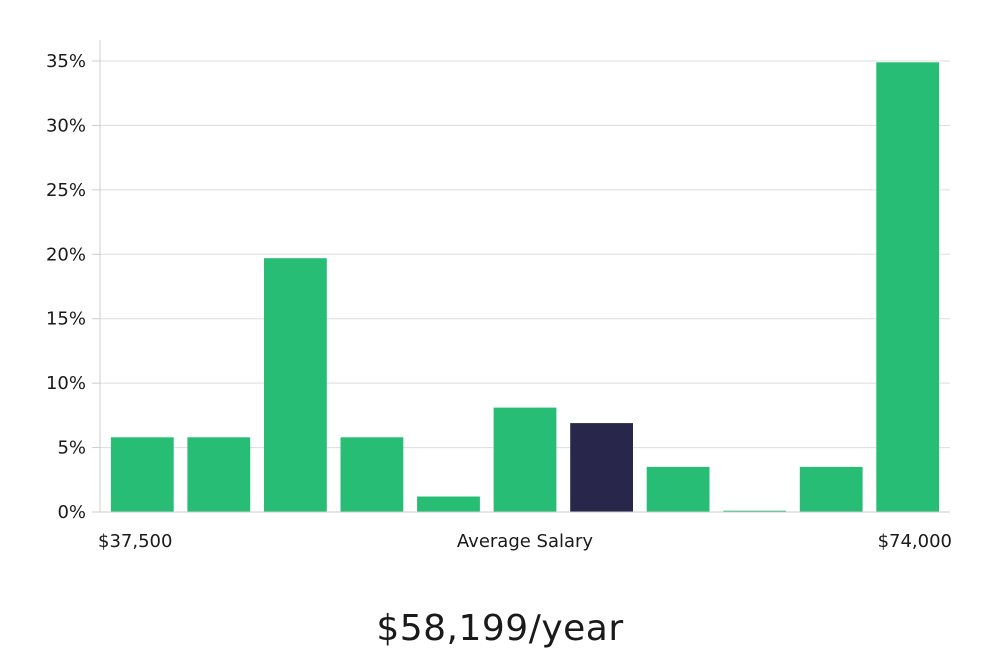 This screenshot has height=660, width=1000. Describe the element at coordinates (135, 541) in the screenshot. I see `x-min-label: $37,500` at that location.